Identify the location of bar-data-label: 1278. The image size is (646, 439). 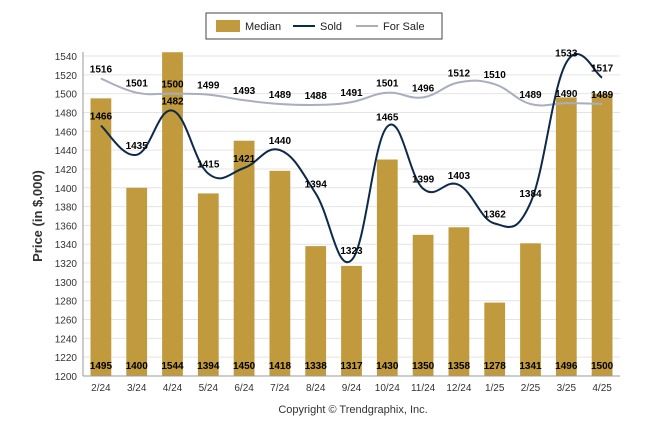
(495, 366).